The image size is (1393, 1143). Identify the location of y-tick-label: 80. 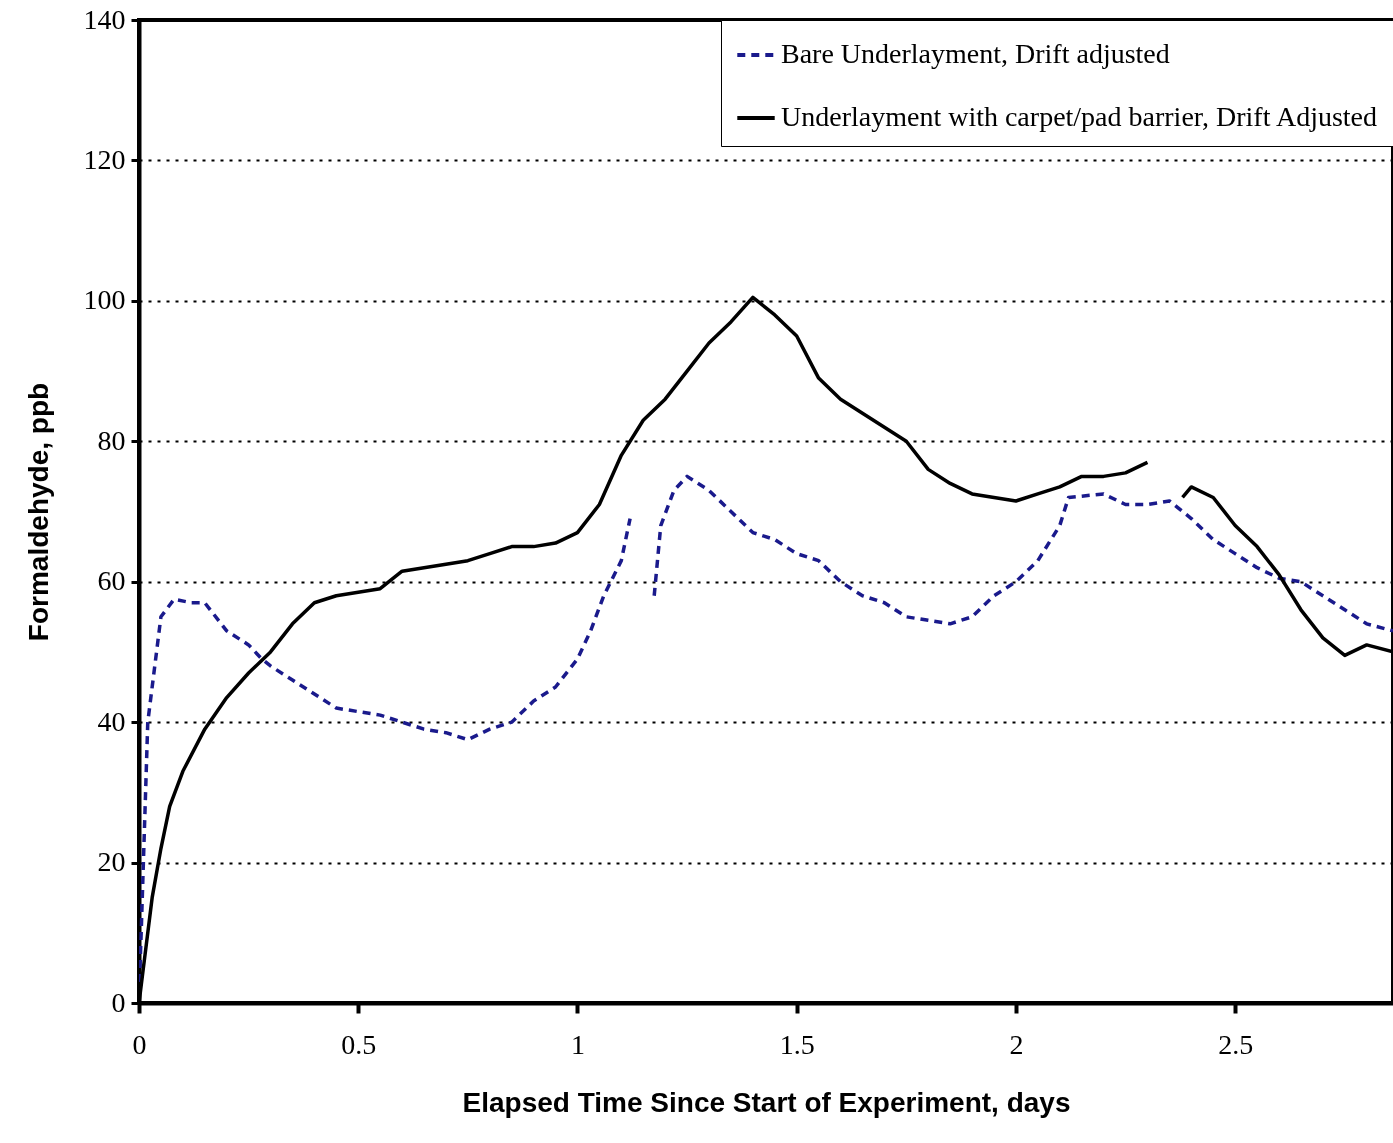
(111, 440).